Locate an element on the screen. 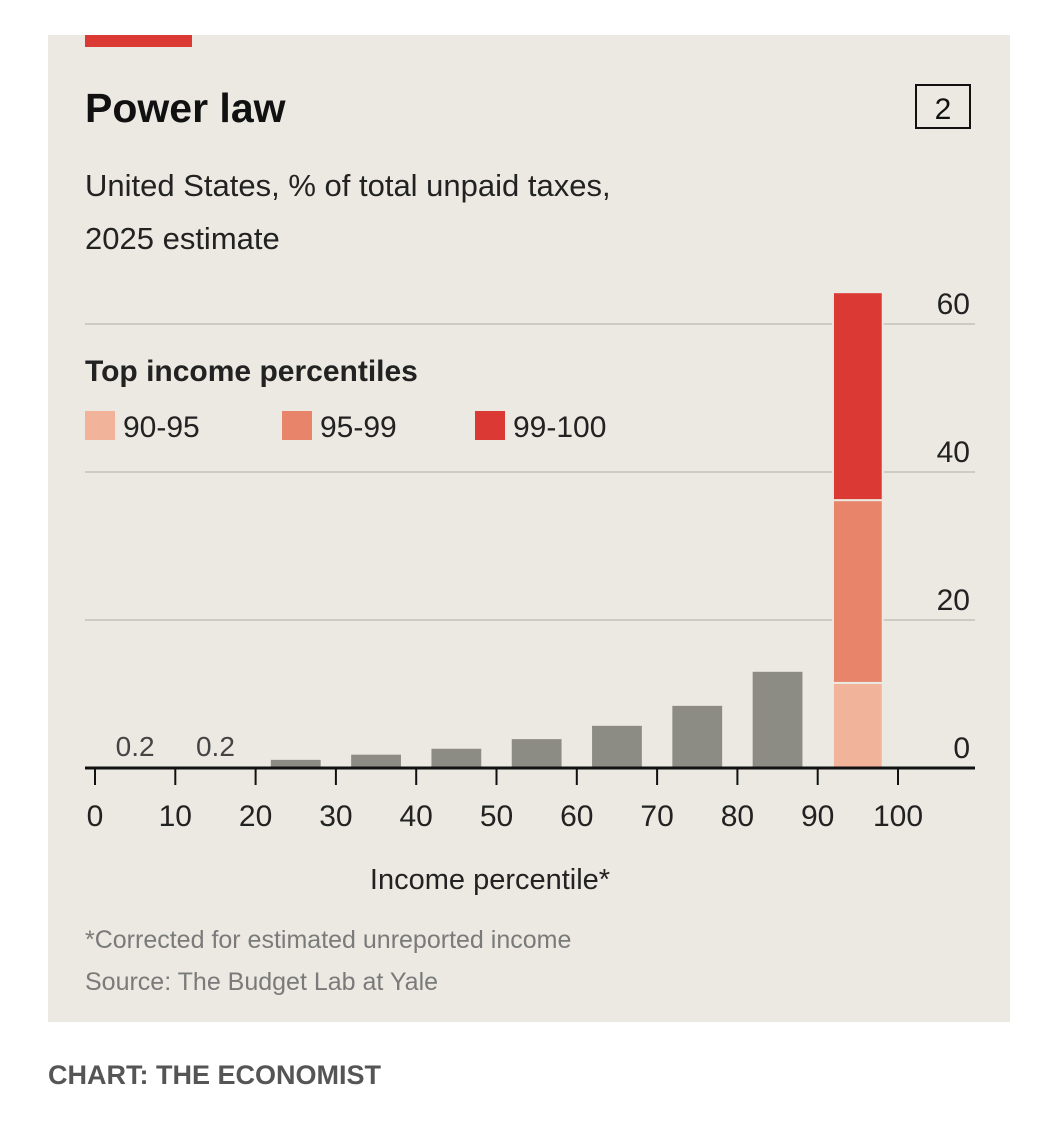 Image resolution: width=1062 pixels, height=1125 pixels. legend-label: 95-99 is located at coordinates (358, 427).